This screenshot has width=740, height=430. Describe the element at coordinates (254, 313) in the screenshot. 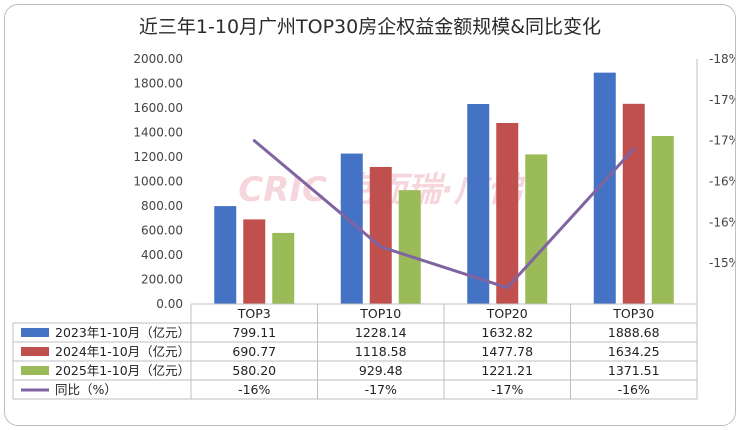

I see `category-label-0: TOP3` at that location.